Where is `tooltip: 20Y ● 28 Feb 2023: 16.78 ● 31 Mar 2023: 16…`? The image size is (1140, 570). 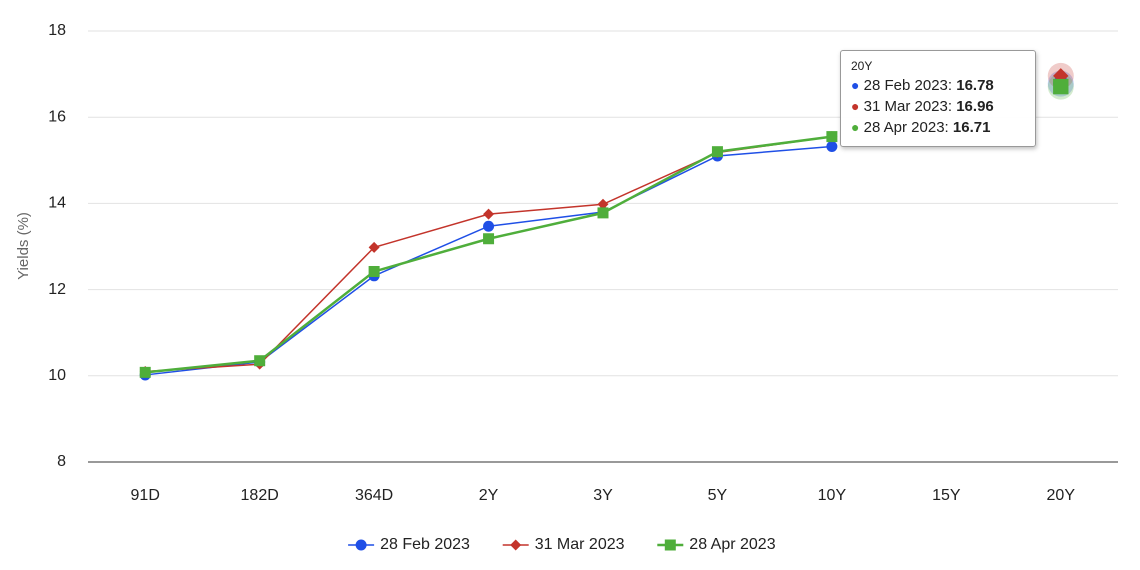
tooltip: 20Y ● 28 Feb 2023: 16.78 ● 31 Mar 2023: 16… is located at coordinates (938, 98).